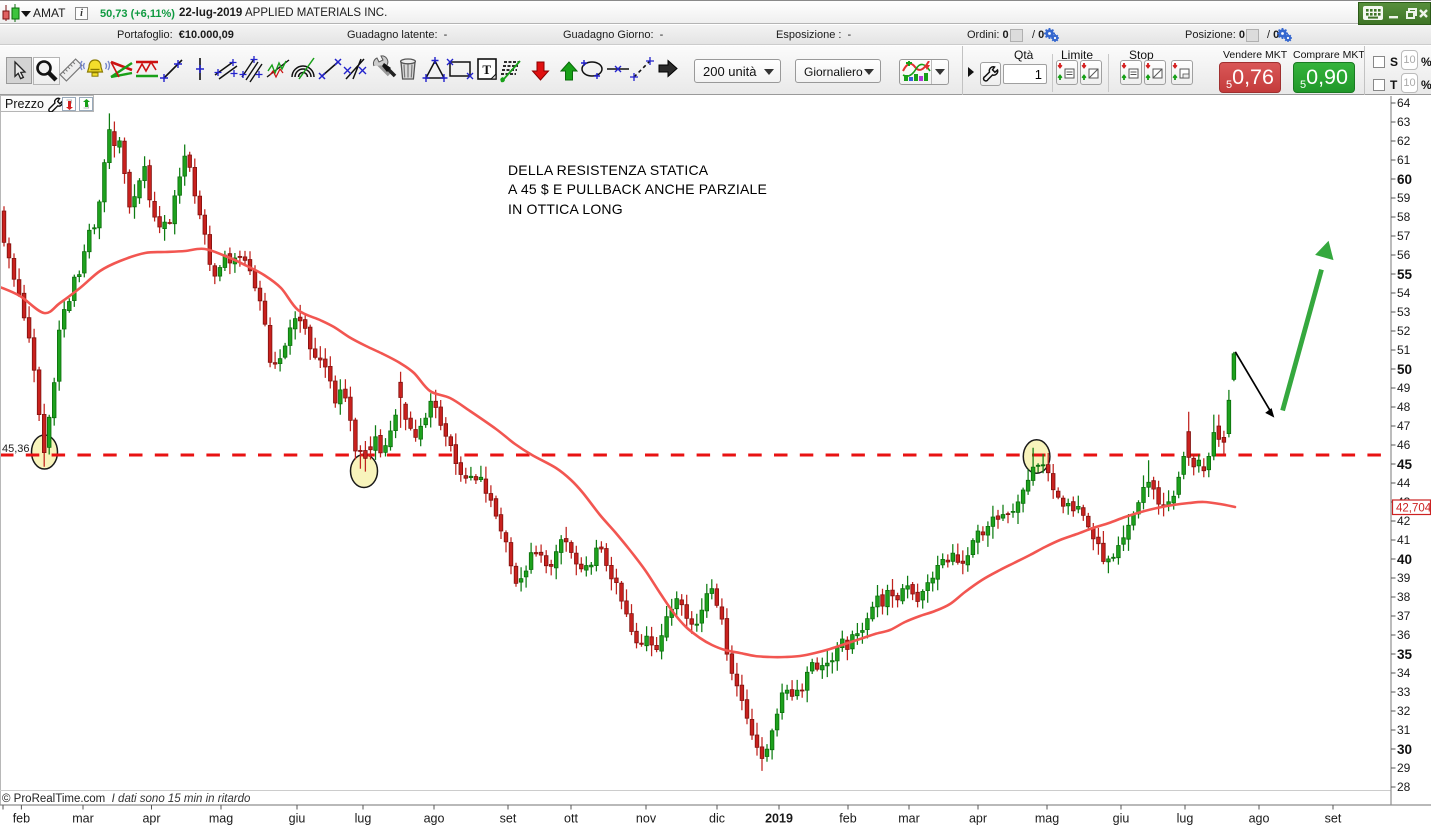  I want to click on svg-text: 45,36, so click(16, 449).